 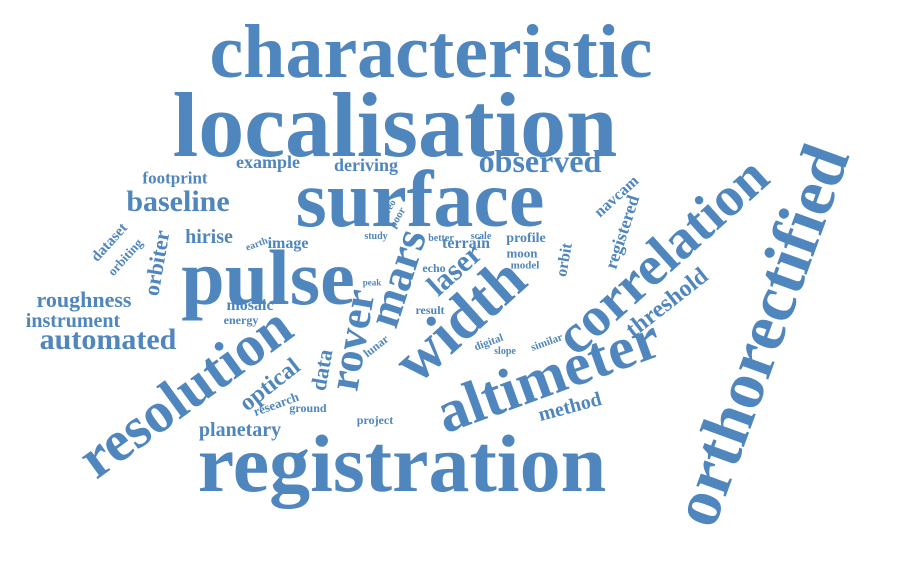 What do you see at coordinates (308, 408) in the screenshot?
I see `word-ground: ground` at bounding box center [308, 408].